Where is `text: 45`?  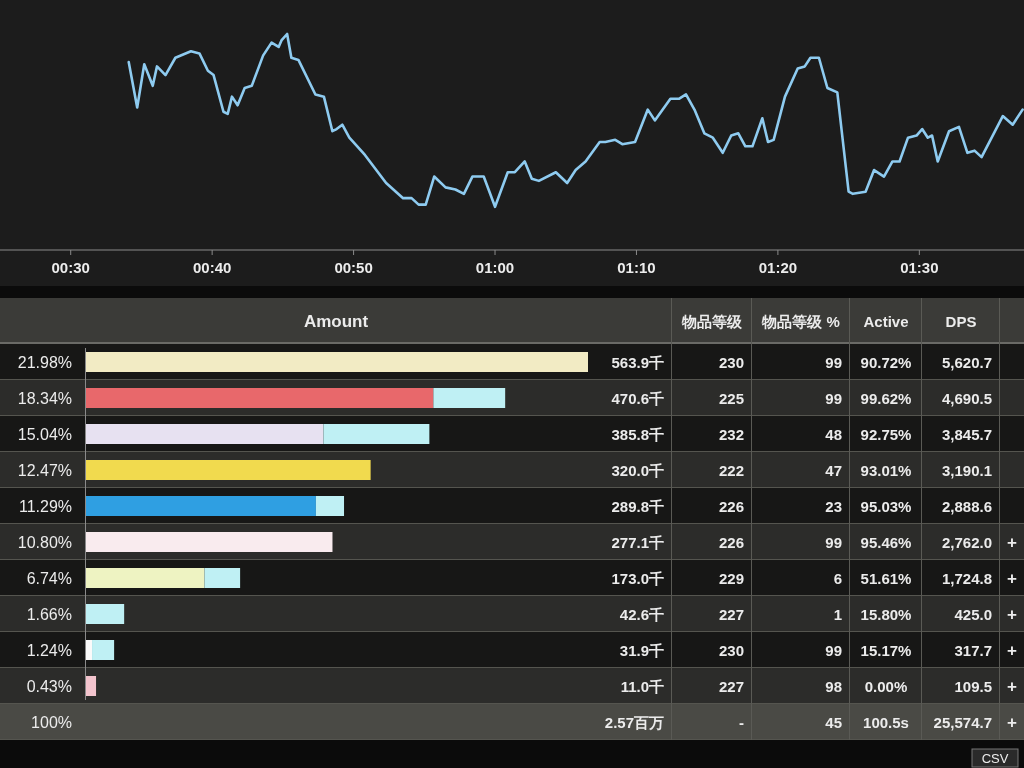
text: 45 is located at coordinates (833, 722).